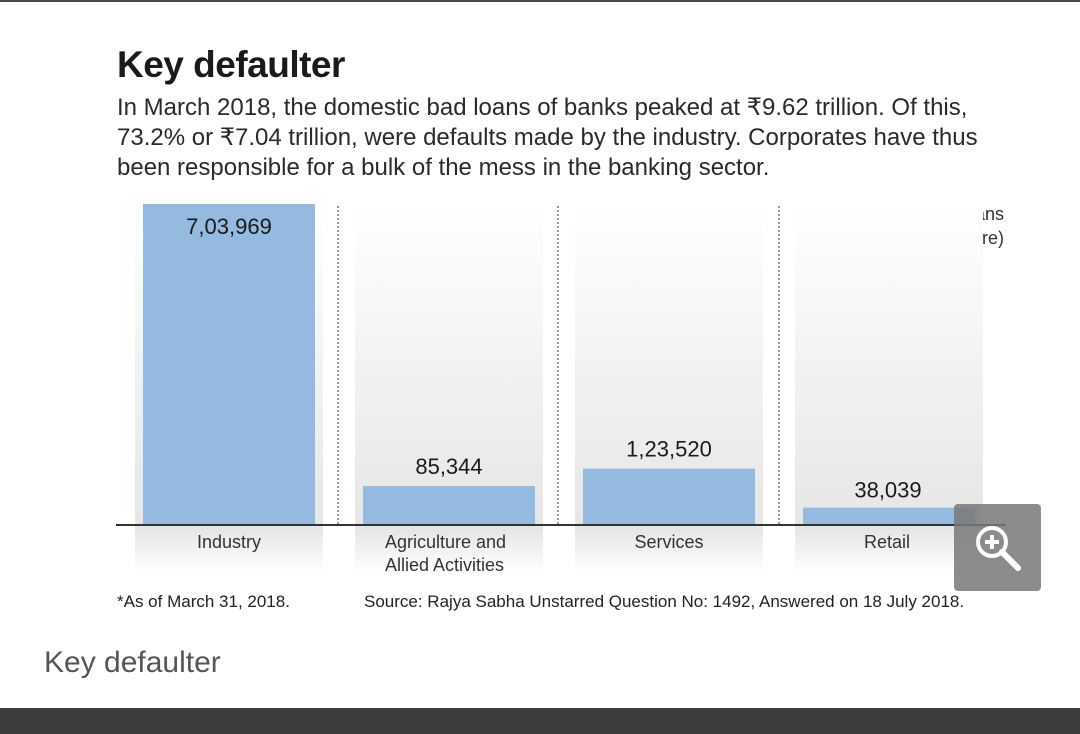 The height and width of the screenshot is (734, 1080). Describe the element at coordinates (203, 601) in the screenshot. I see `footnote: *As of March 31, 2018.` at that location.